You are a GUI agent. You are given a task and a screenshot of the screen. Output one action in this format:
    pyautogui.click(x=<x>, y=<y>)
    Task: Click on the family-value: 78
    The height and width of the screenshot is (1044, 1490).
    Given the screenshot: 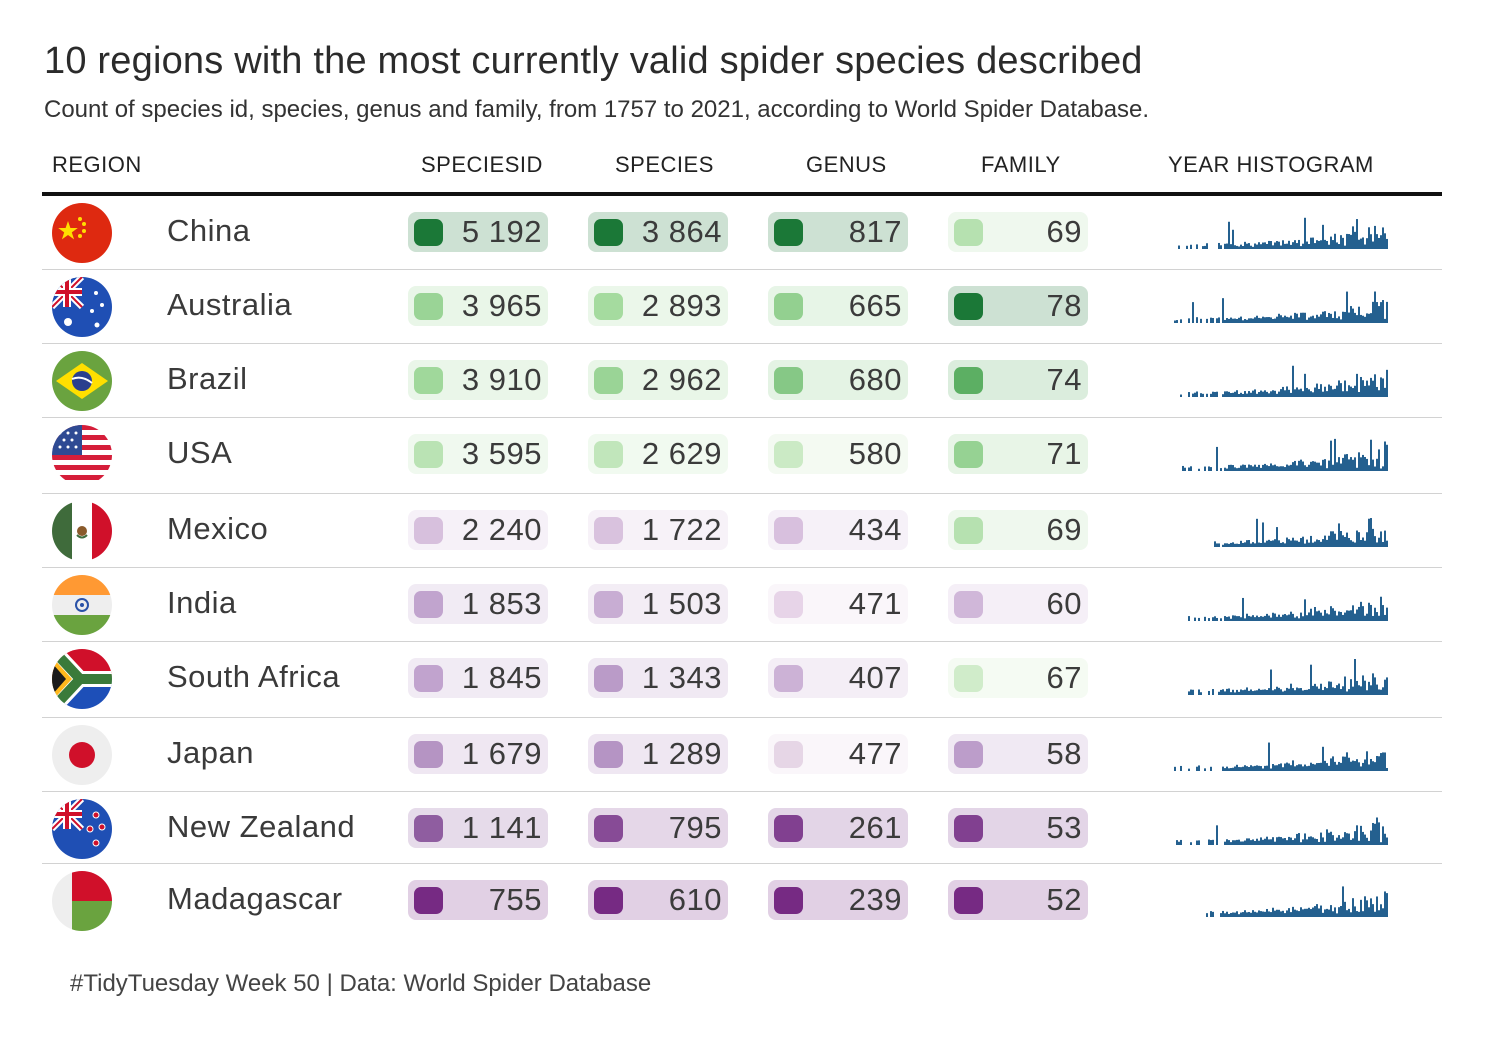 What is the action you would take?
    pyautogui.click(x=1064, y=305)
    